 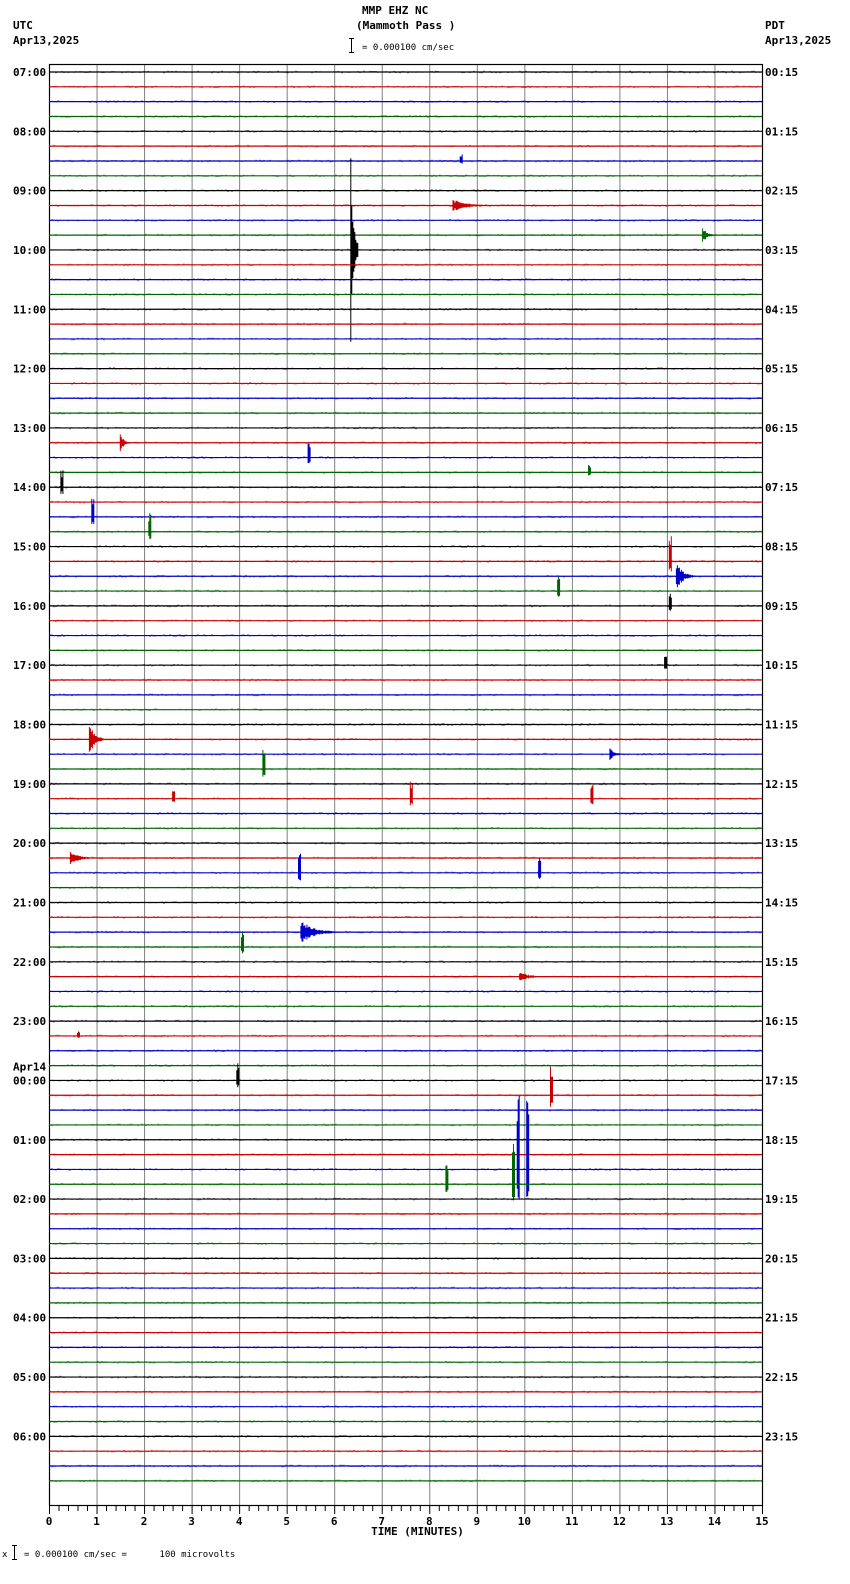 I want to click on pdt-hour-label: 10:15, so click(x=781, y=665).